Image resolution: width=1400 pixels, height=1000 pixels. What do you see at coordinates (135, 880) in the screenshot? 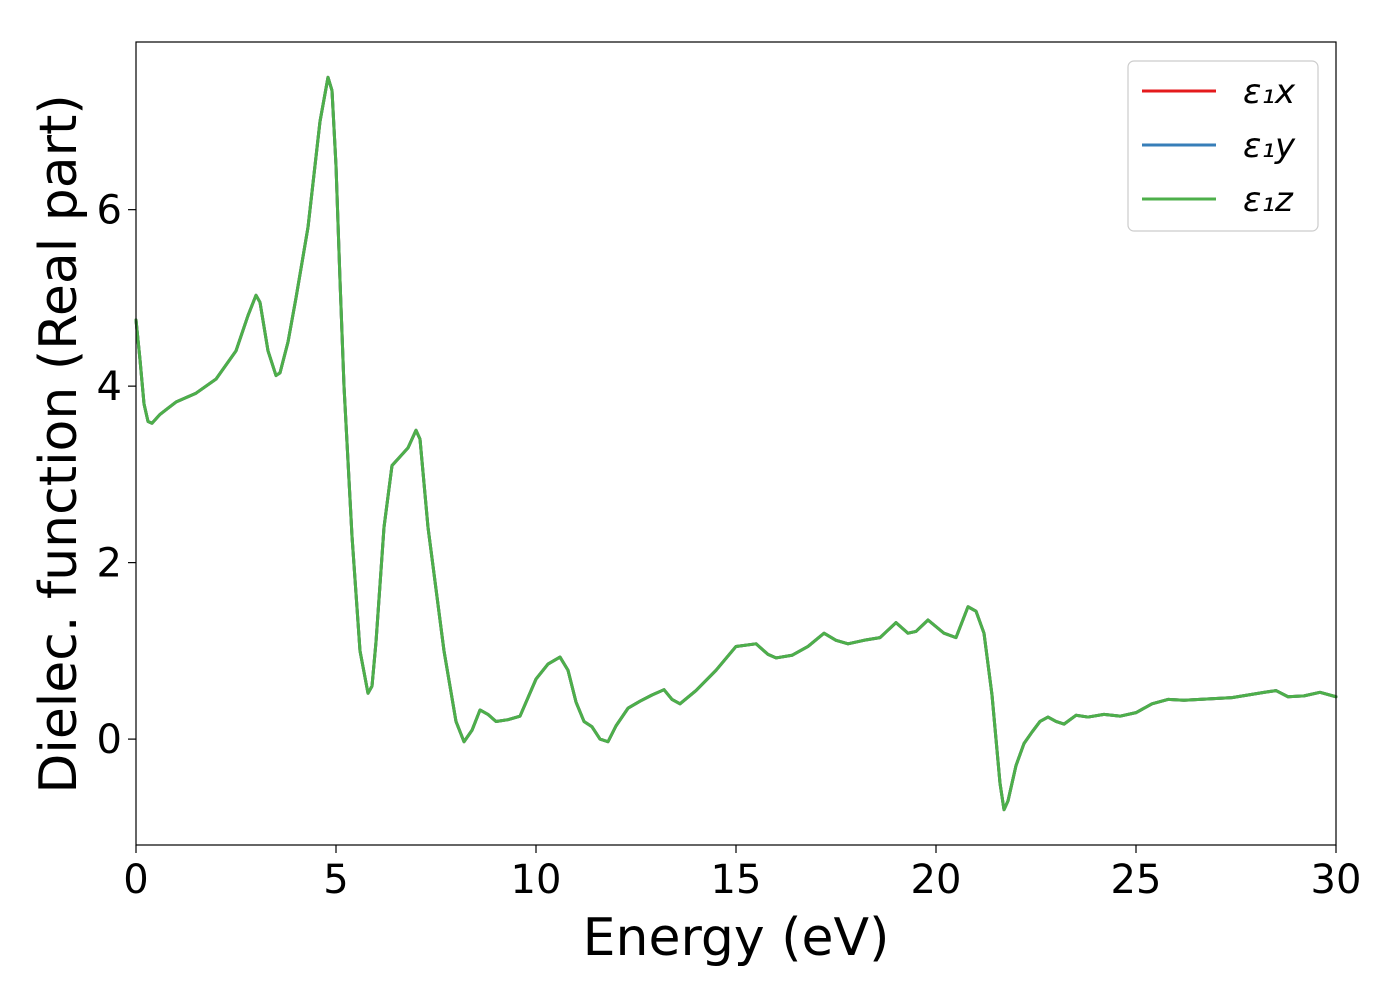
I see `x-tick-label: 0` at bounding box center [135, 880].